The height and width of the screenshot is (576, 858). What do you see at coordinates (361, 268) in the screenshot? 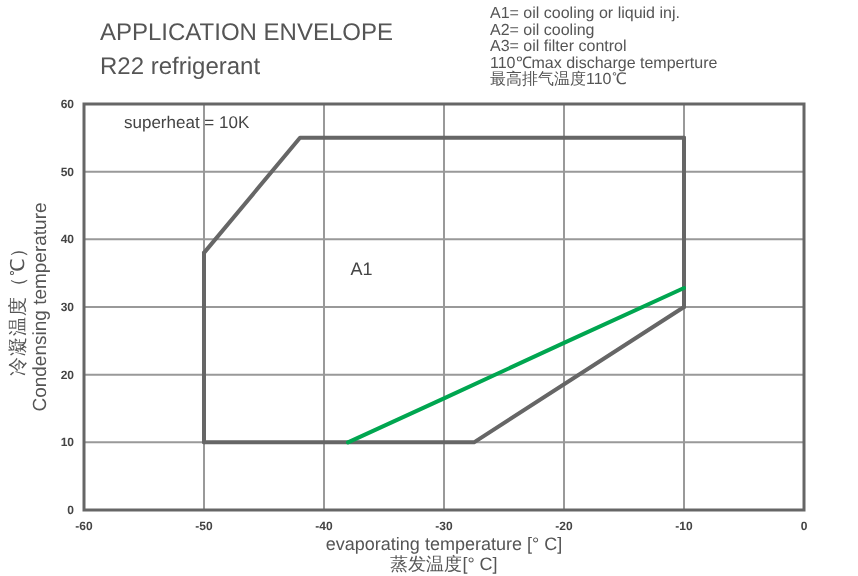
I see `annotation: A1` at bounding box center [361, 268].